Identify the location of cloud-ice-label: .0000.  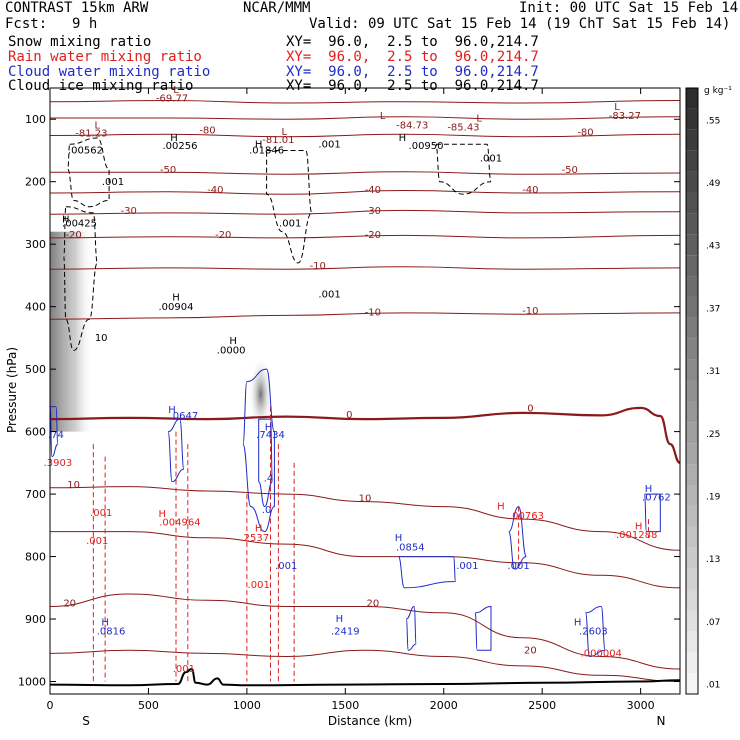
(231, 351).